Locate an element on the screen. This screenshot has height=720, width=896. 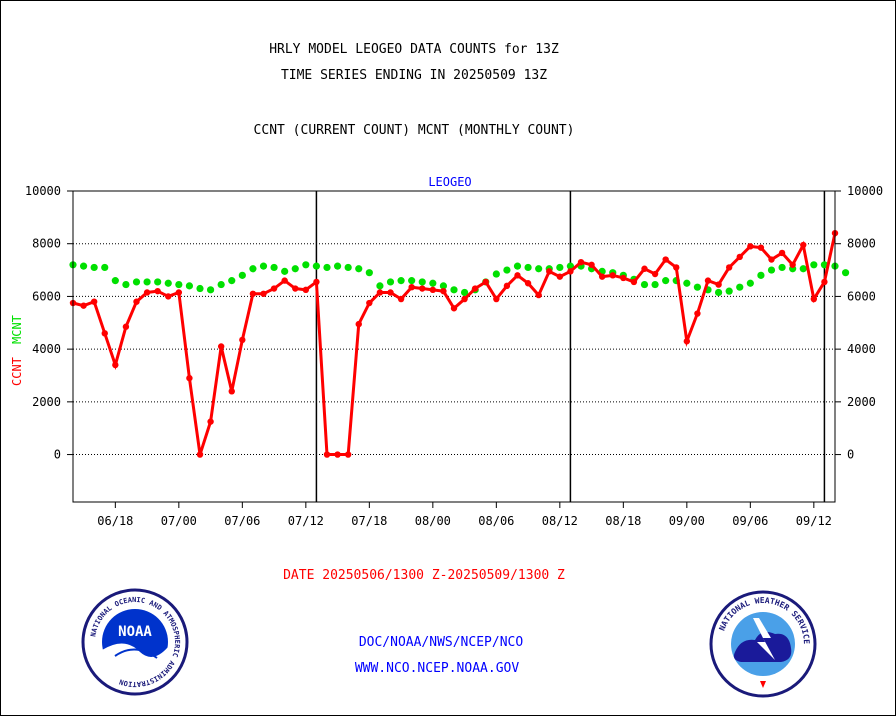
chart-title-line1: HRLY MODEL LEOGEO DATA COUNTS for 13Z is located at coordinates (414, 49).